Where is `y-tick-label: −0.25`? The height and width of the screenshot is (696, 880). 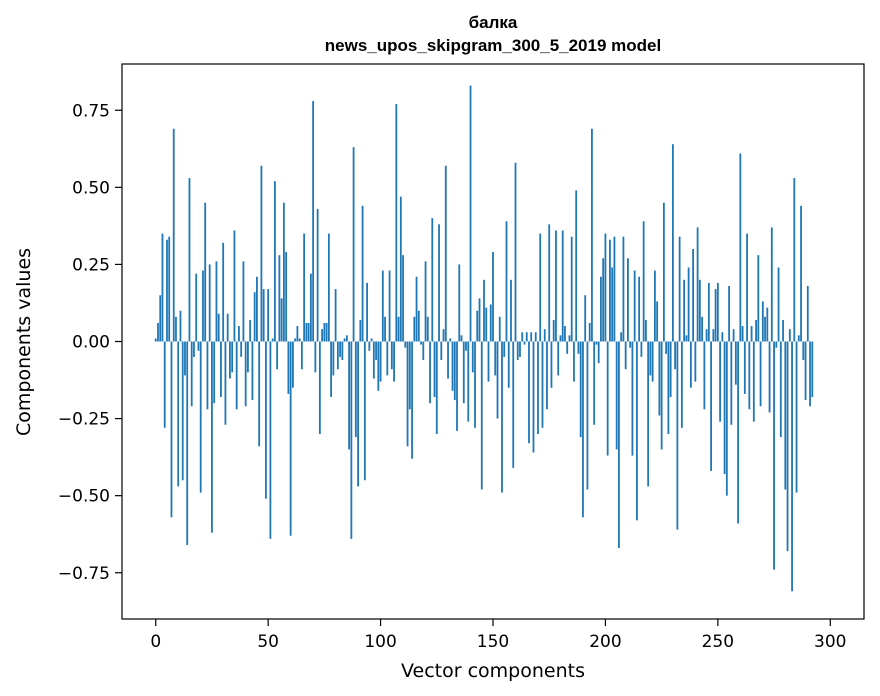
y-tick-label: −0.25 is located at coordinates (84, 420).